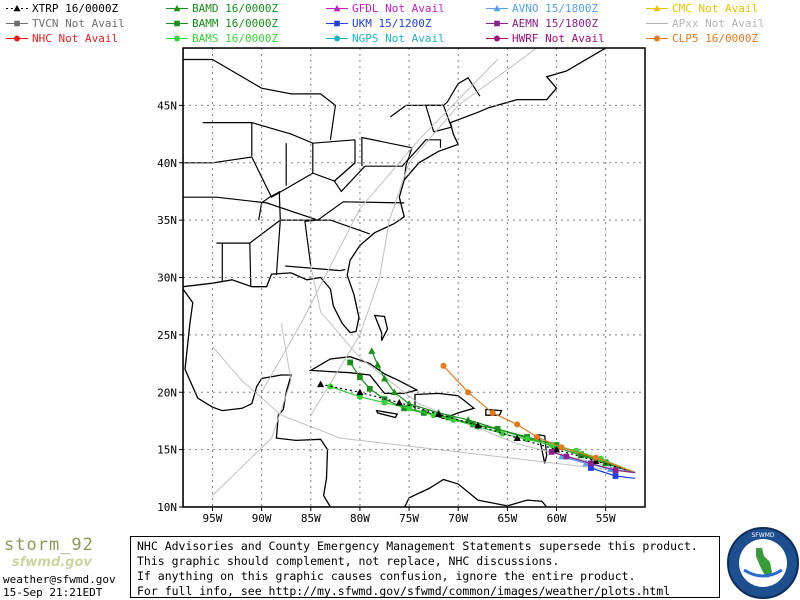 The width and height of the screenshot is (800, 600). I want to click on legend-item-clp5: CLP5 16/0000Z, so click(721, 38).